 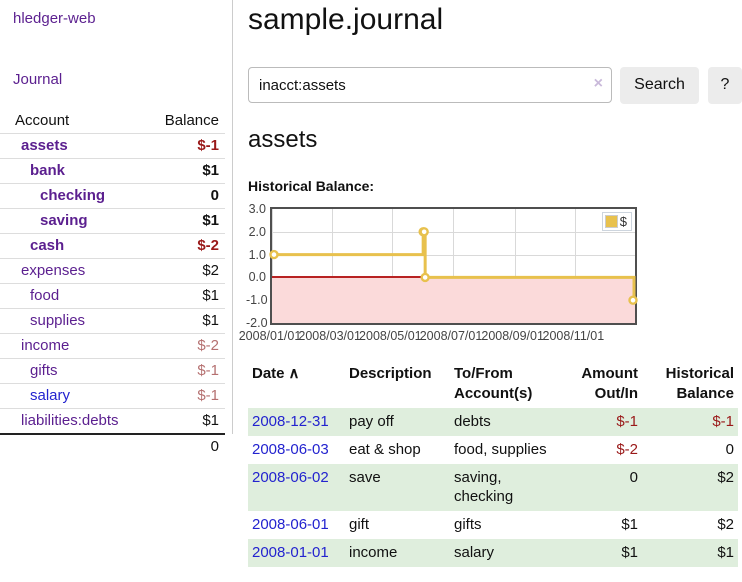 What do you see at coordinates (397, 553) in the screenshot?
I see `txn-description: income` at bounding box center [397, 553].